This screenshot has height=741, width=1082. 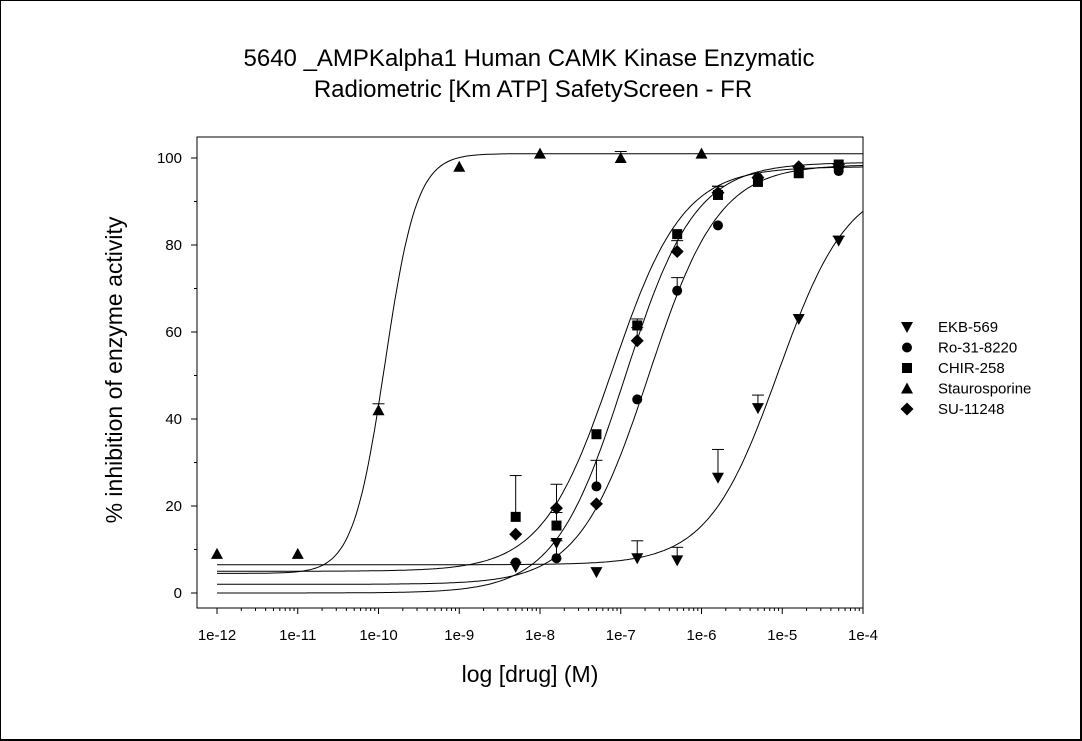 What do you see at coordinates (178, 593) in the screenshot?
I see `y-tick-label: 0` at bounding box center [178, 593].